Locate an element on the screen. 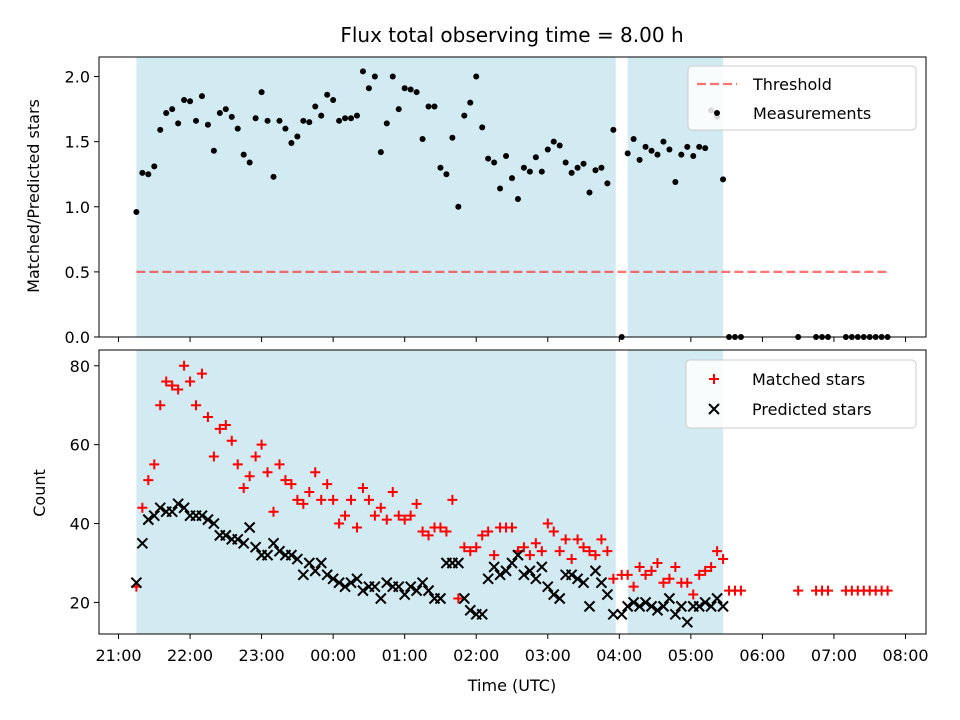  ratio-plot-y-tick-label: 1.0 is located at coordinates (77, 207).